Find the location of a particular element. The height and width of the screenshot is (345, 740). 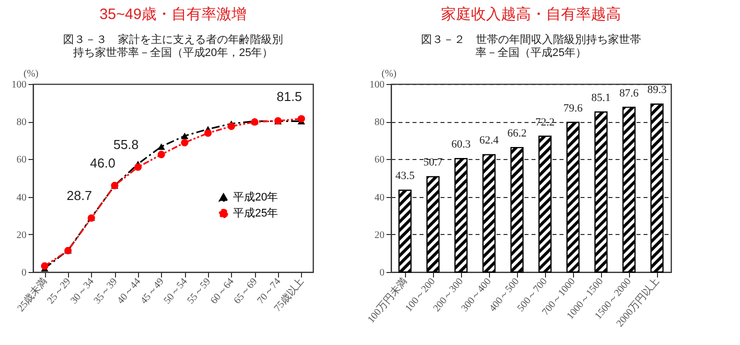

chart-subtitle: 図３－３ 家計を主に支える者の年齢階級別持ち家世帯率－全国（平成20年，25年） is located at coordinates (173, 46).